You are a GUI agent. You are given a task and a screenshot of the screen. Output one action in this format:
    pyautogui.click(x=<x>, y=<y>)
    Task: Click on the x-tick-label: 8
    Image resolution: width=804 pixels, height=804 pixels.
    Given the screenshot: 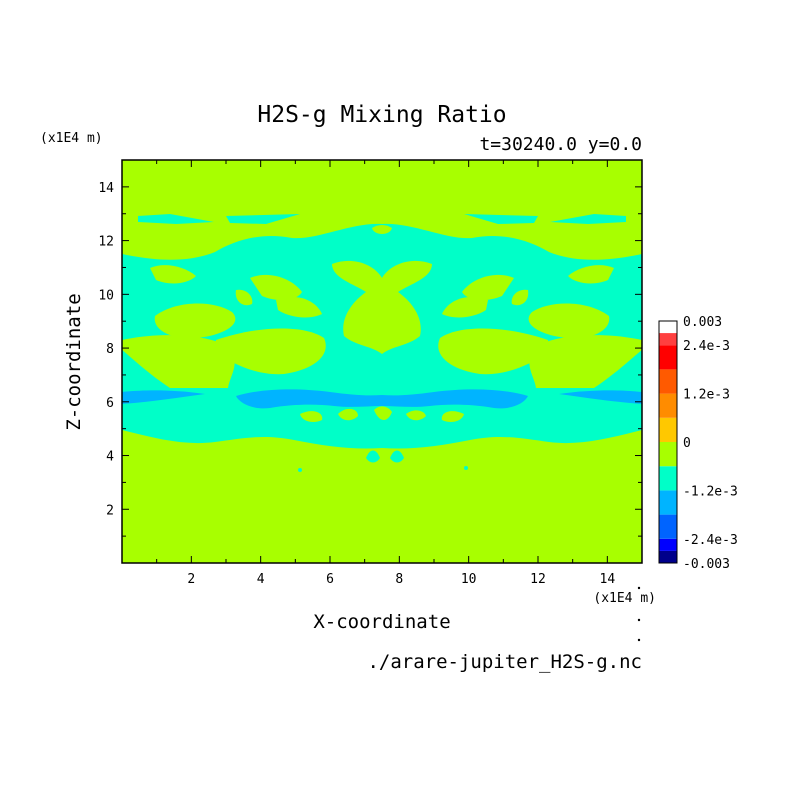 What is the action you would take?
    pyautogui.click(x=399, y=579)
    